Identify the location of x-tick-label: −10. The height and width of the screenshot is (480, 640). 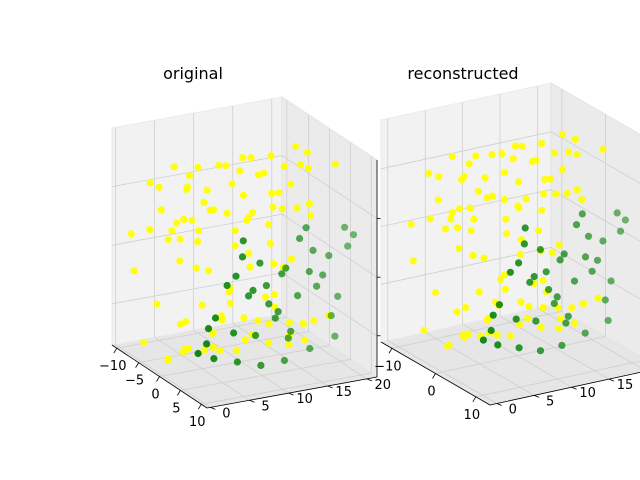
(112, 366).